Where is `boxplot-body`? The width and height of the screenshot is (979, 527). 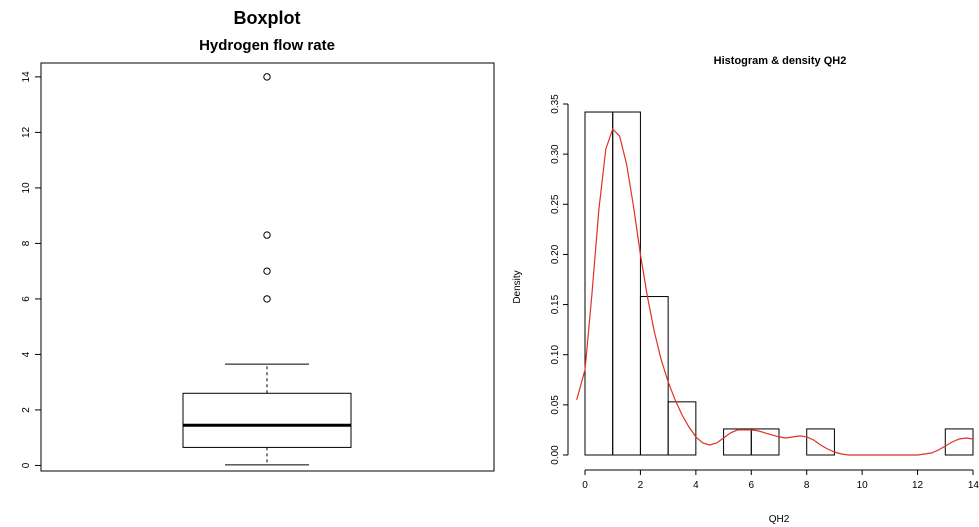
boxplot-body is located at coordinates (267, 269).